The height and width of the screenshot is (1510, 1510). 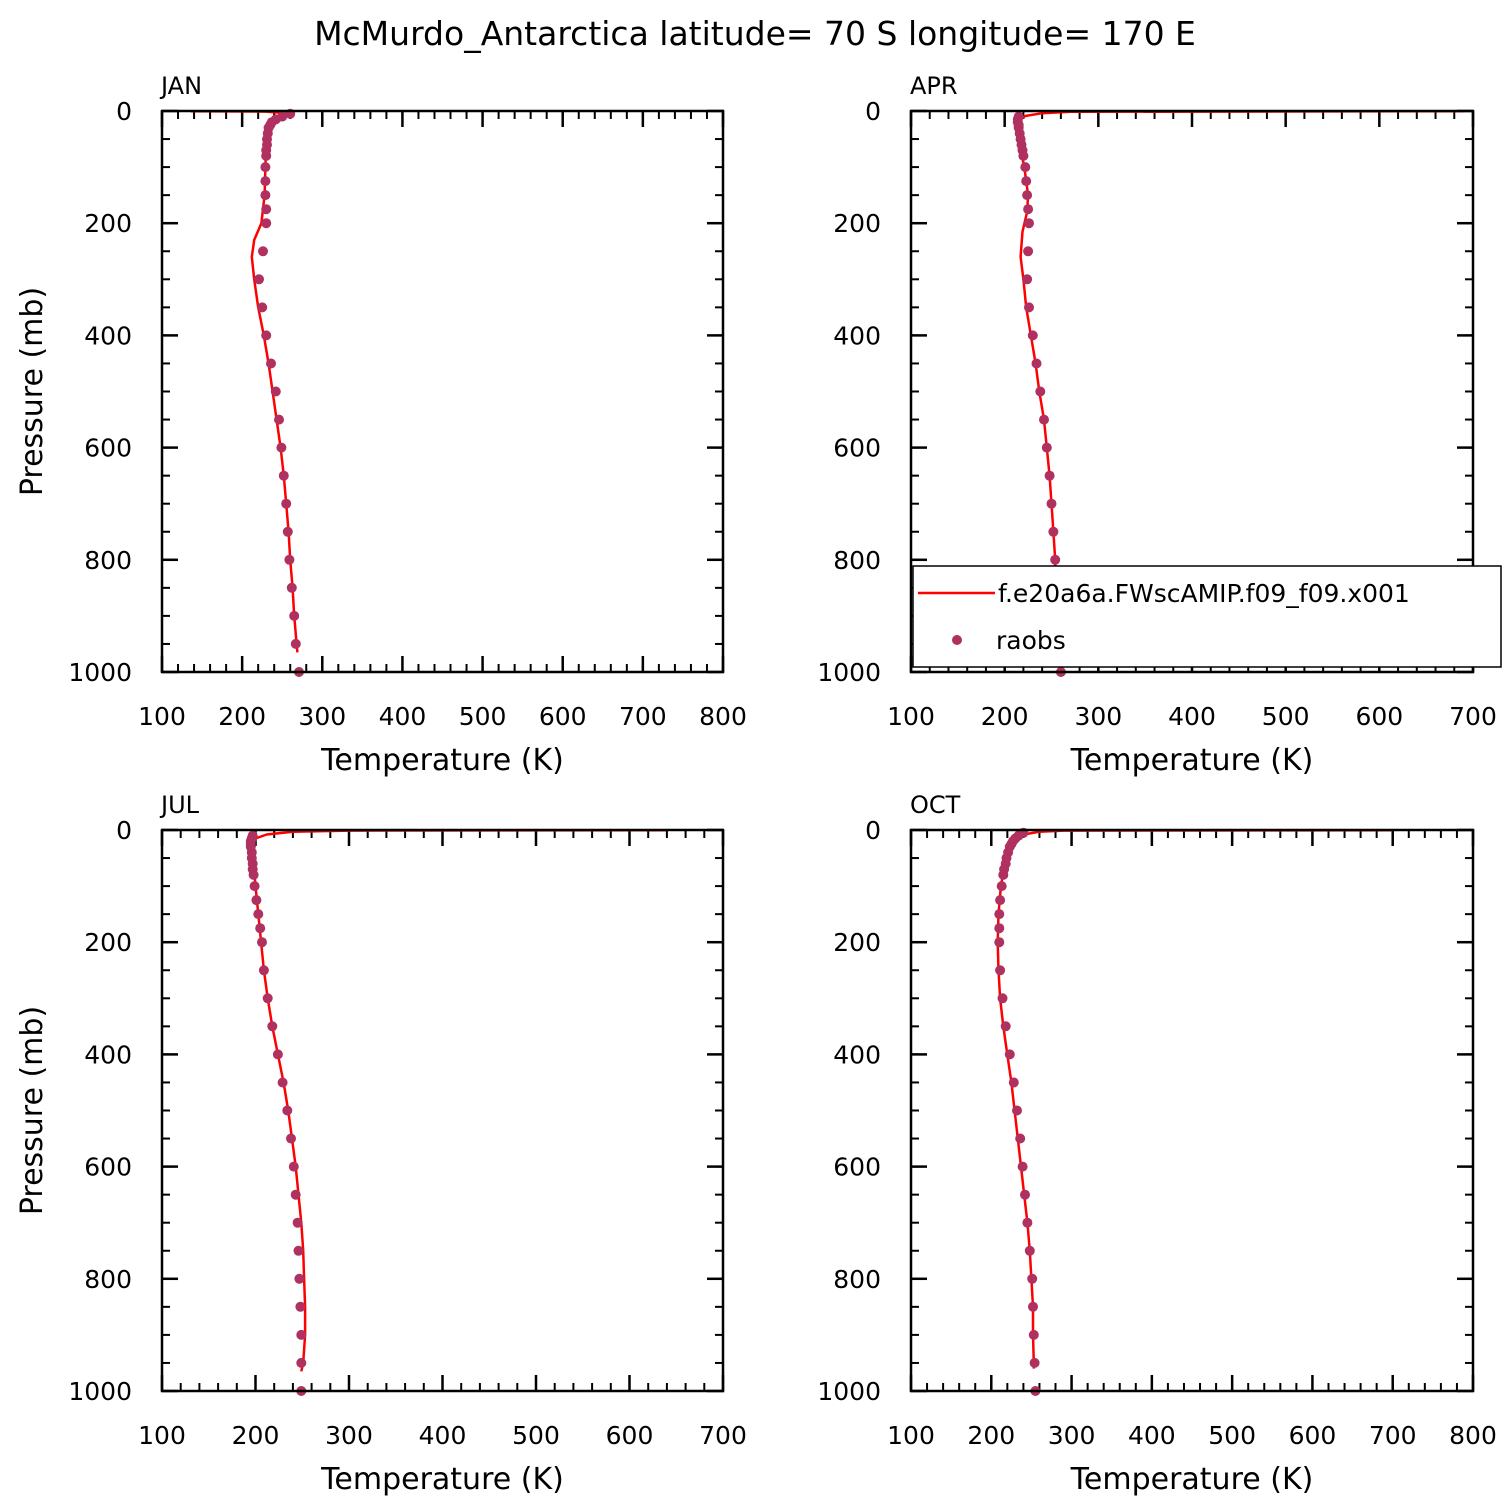 What do you see at coordinates (1207, 616) in the screenshot?
I see `legend-box` at bounding box center [1207, 616].